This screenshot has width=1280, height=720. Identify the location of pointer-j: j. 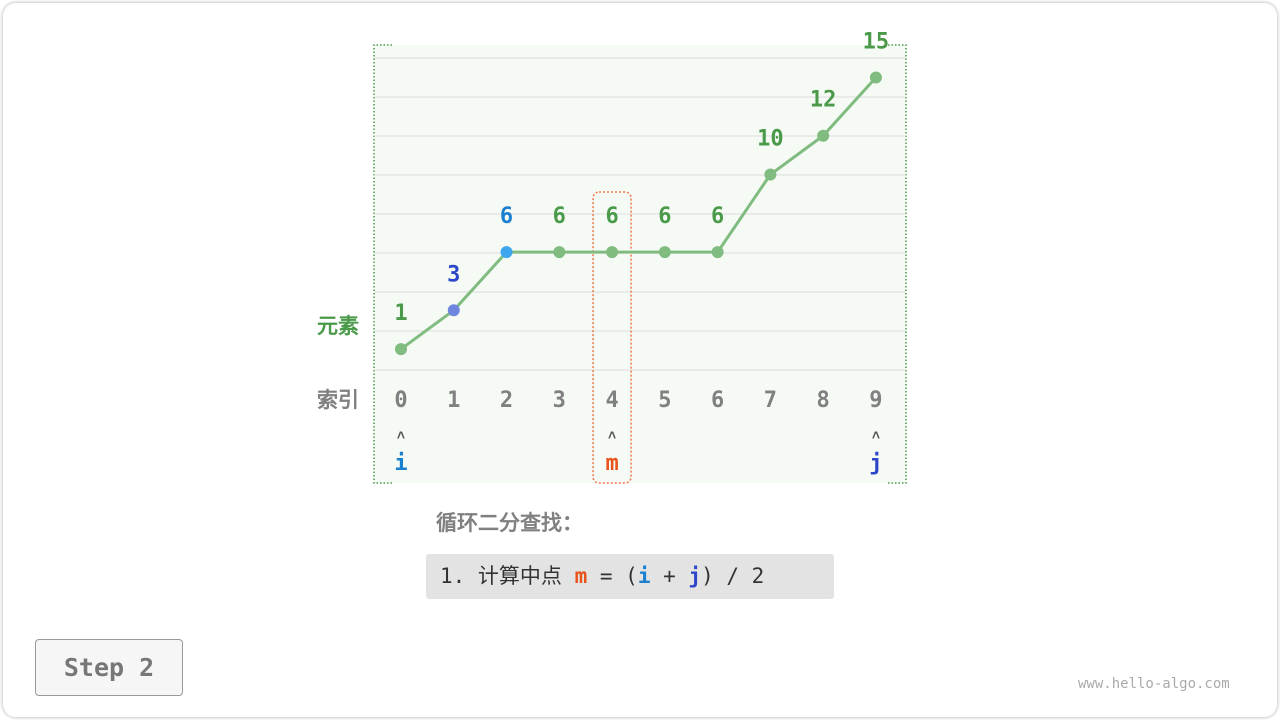
(875, 463).